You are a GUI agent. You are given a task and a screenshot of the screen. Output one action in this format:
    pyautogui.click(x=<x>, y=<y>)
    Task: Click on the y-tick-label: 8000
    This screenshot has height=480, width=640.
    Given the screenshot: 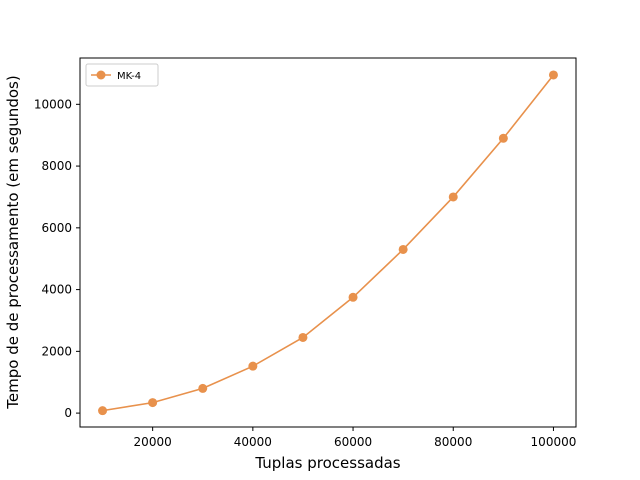 What is the action you would take?
    pyautogui.click(x=56, y=166)
    